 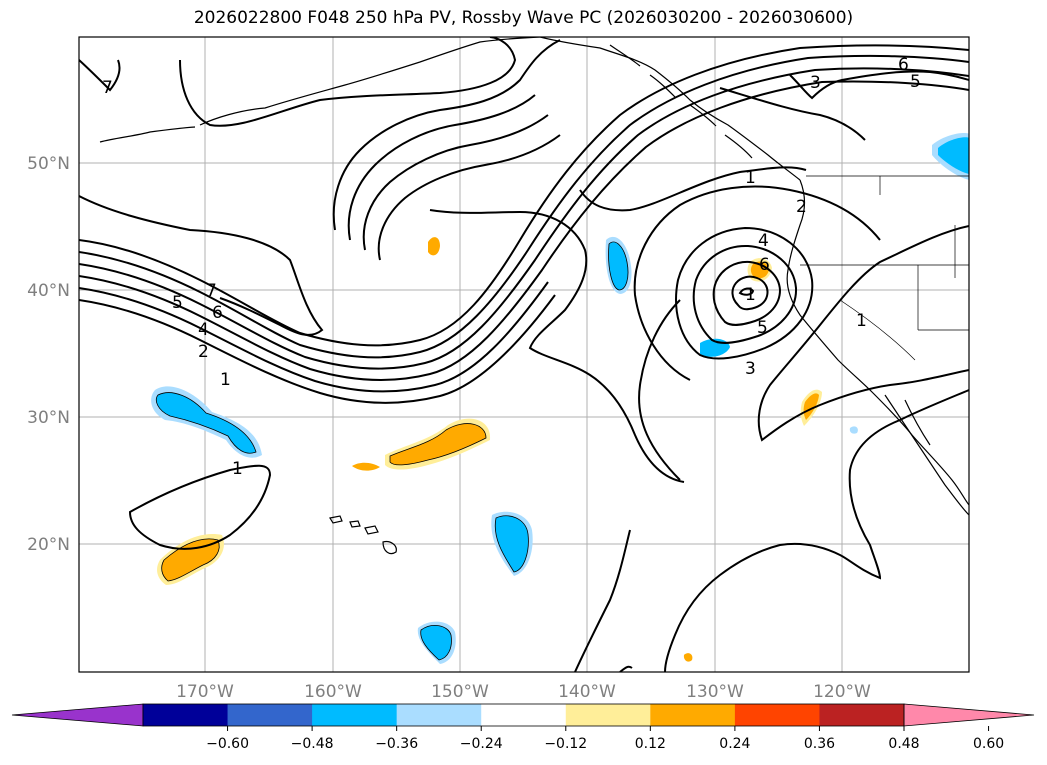 I want to click on lon-label-140w: 140°W, so click(x=587, y=692).